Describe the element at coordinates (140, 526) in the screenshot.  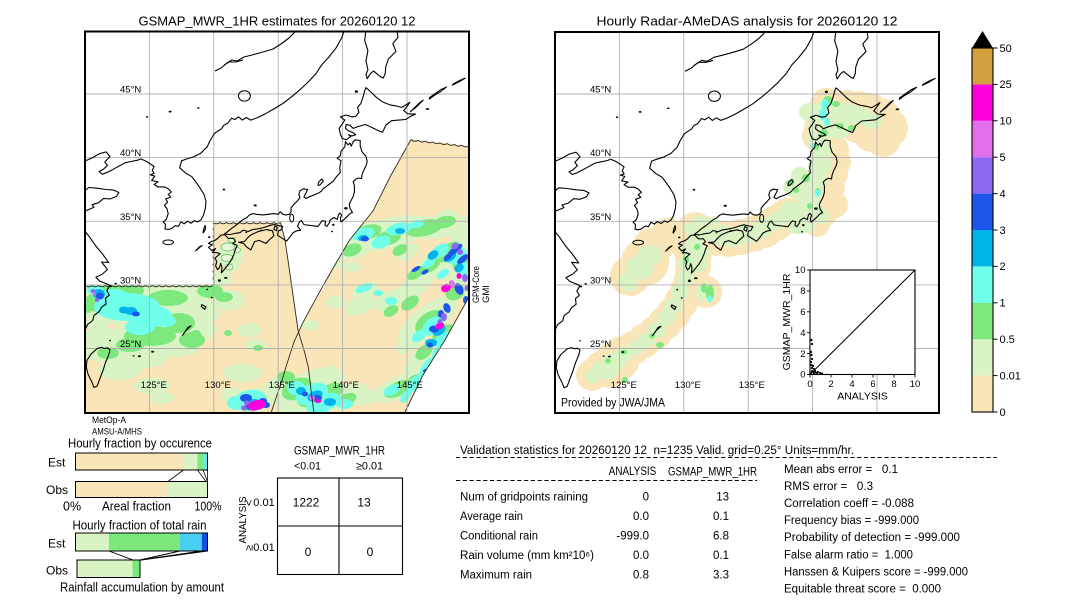
I see `svg-text: Hourly fraction of total rain` at that location.